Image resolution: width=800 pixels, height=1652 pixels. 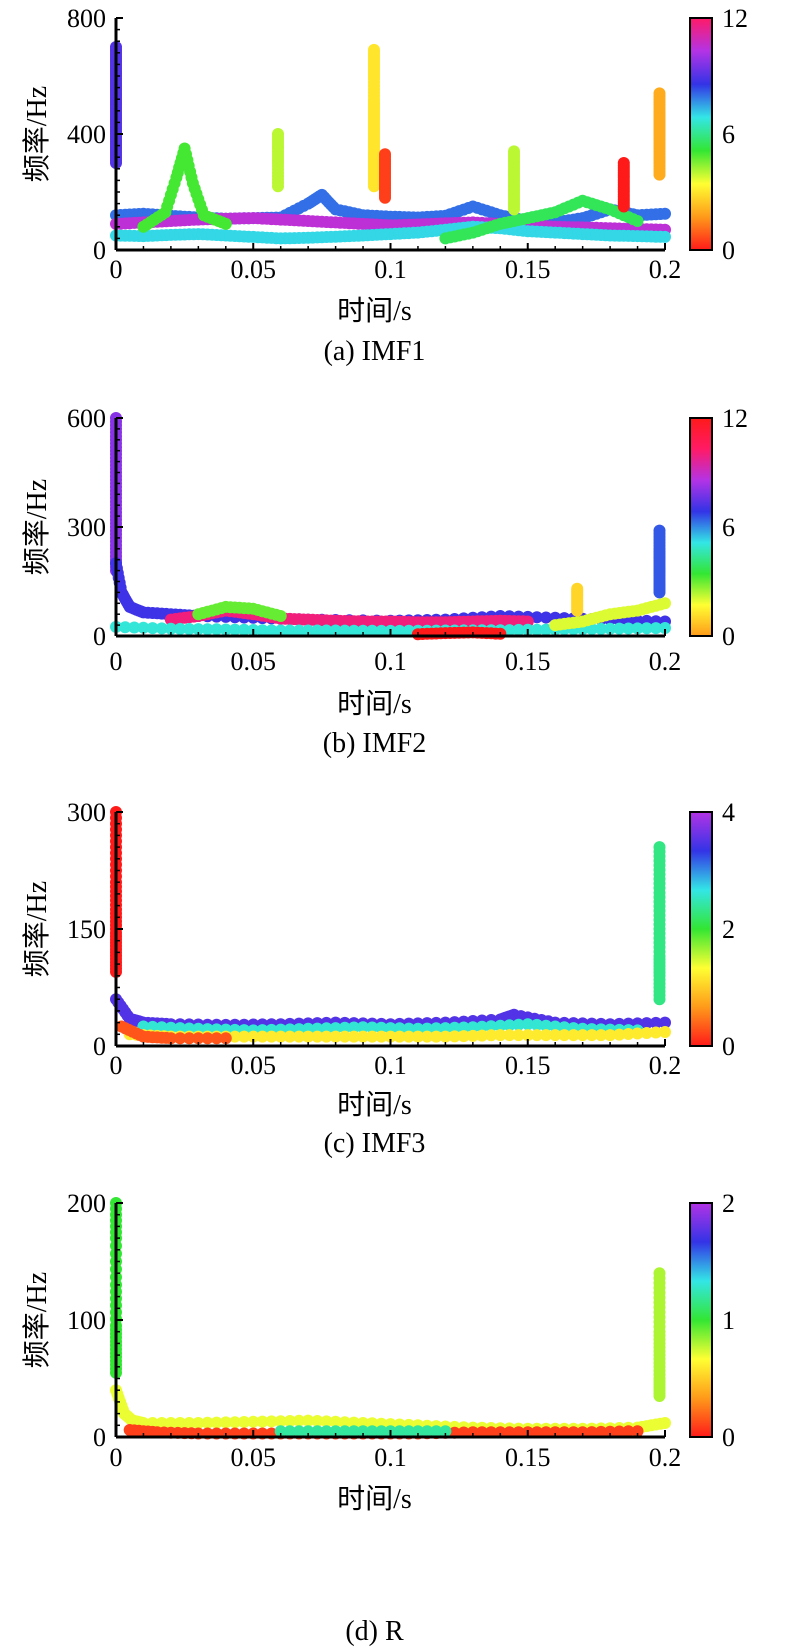 I want to click on x-axis-label: 时间/s, so click(x=374, y=1105).